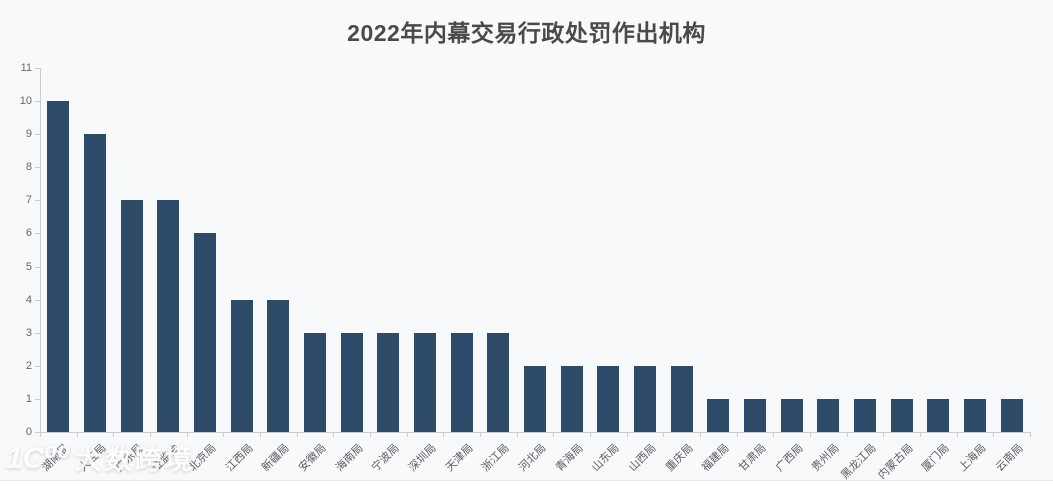  I want to click on x-axis-category-label: 海南局, so click(349, 458).